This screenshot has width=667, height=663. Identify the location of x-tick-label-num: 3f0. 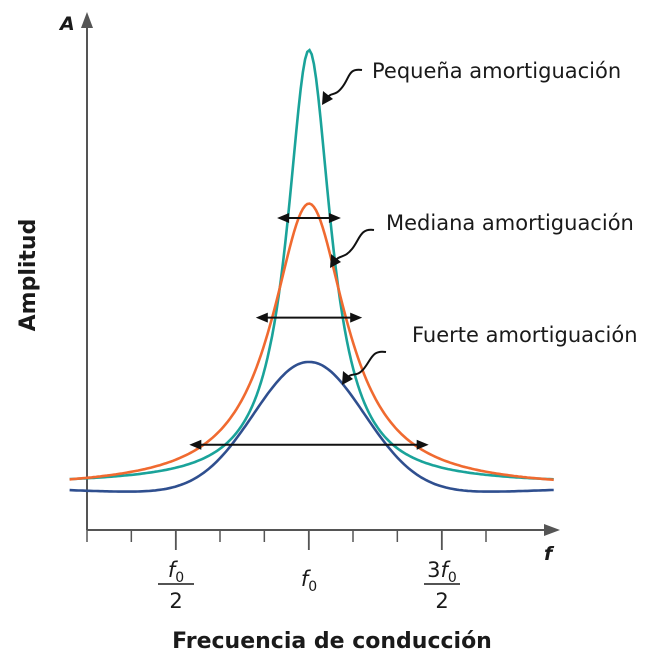
(442, 572).